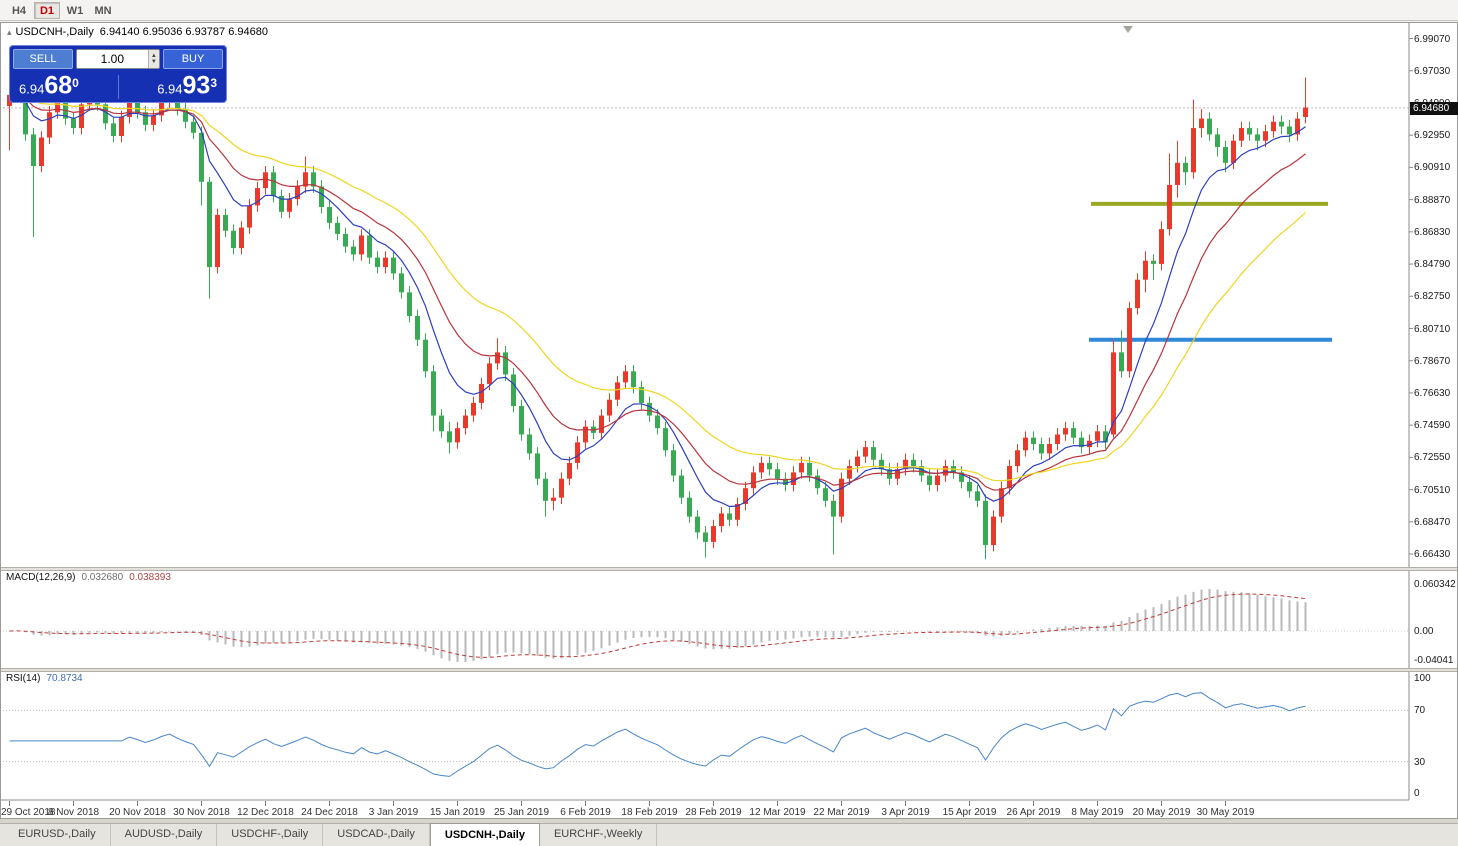  What do you see at coordinates (1417, 793) in the screenshot?
I see `rsi-axis-label: 0` at bounding box center [1417, 793].